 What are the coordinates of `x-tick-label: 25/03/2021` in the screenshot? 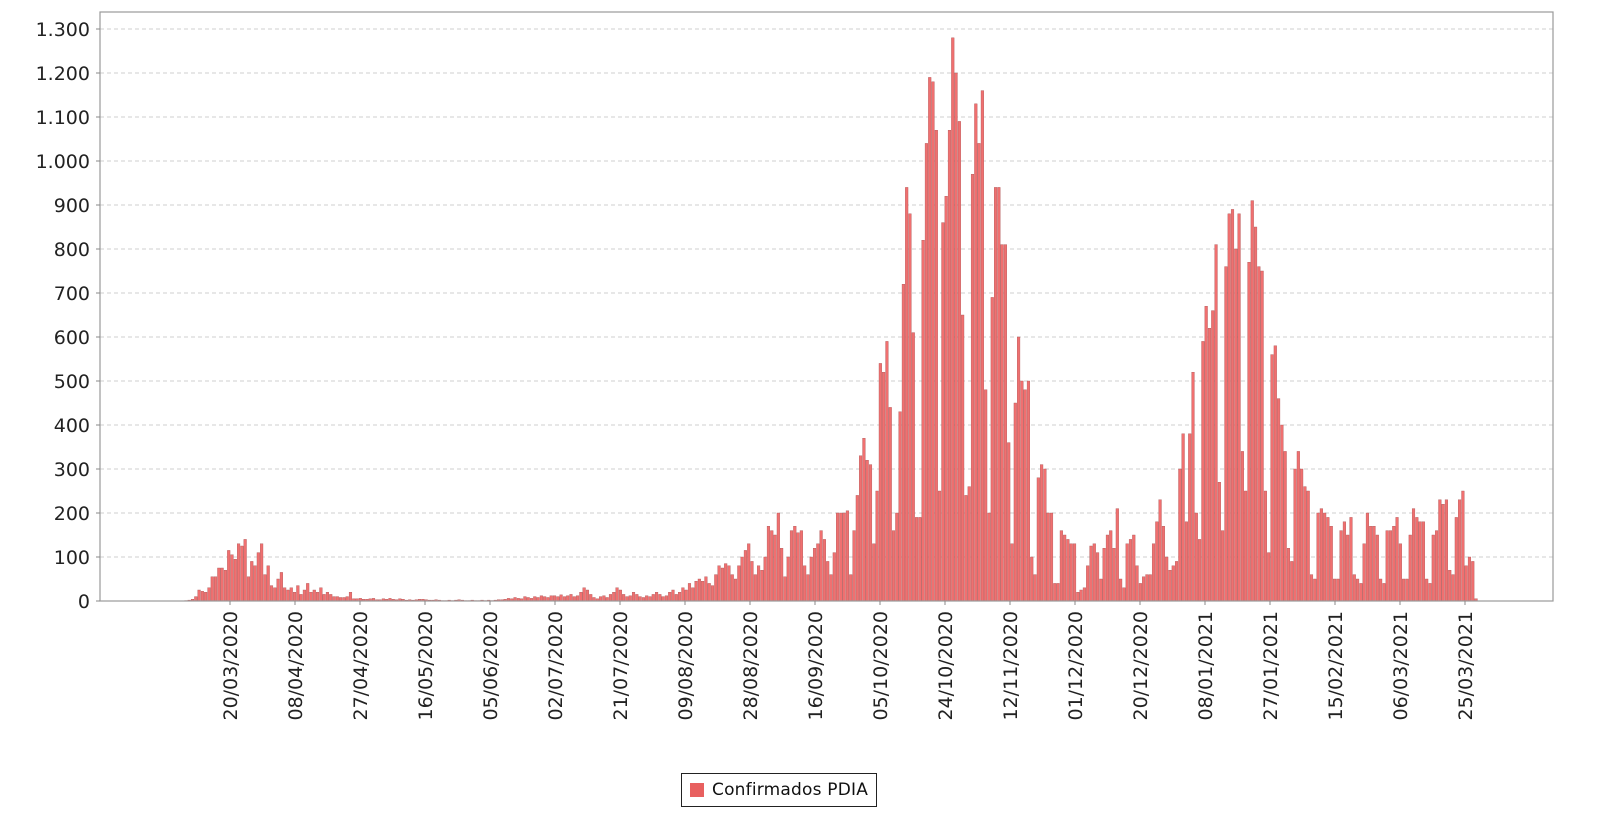 It's located at (1466, 666).